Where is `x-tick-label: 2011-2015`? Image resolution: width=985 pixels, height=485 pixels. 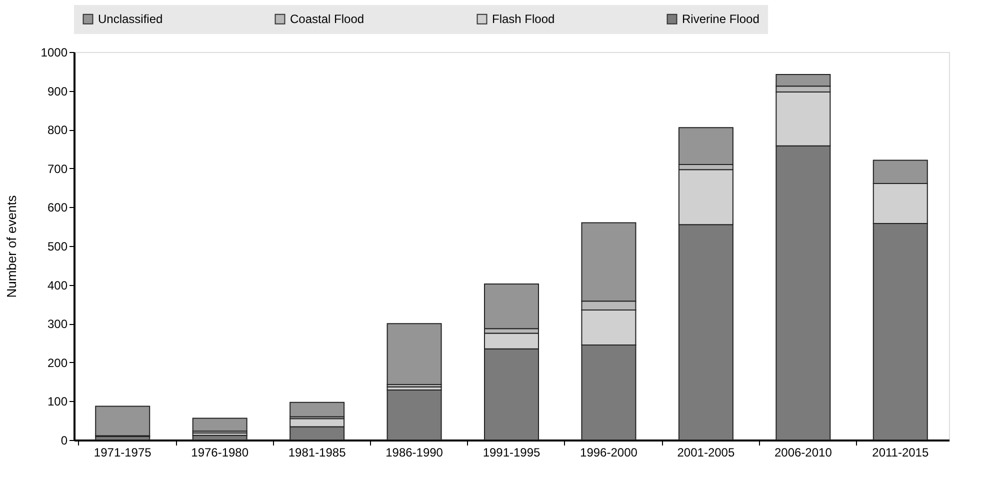
x-tick-label: 2011-2015 is located at coordinates (900, 453).